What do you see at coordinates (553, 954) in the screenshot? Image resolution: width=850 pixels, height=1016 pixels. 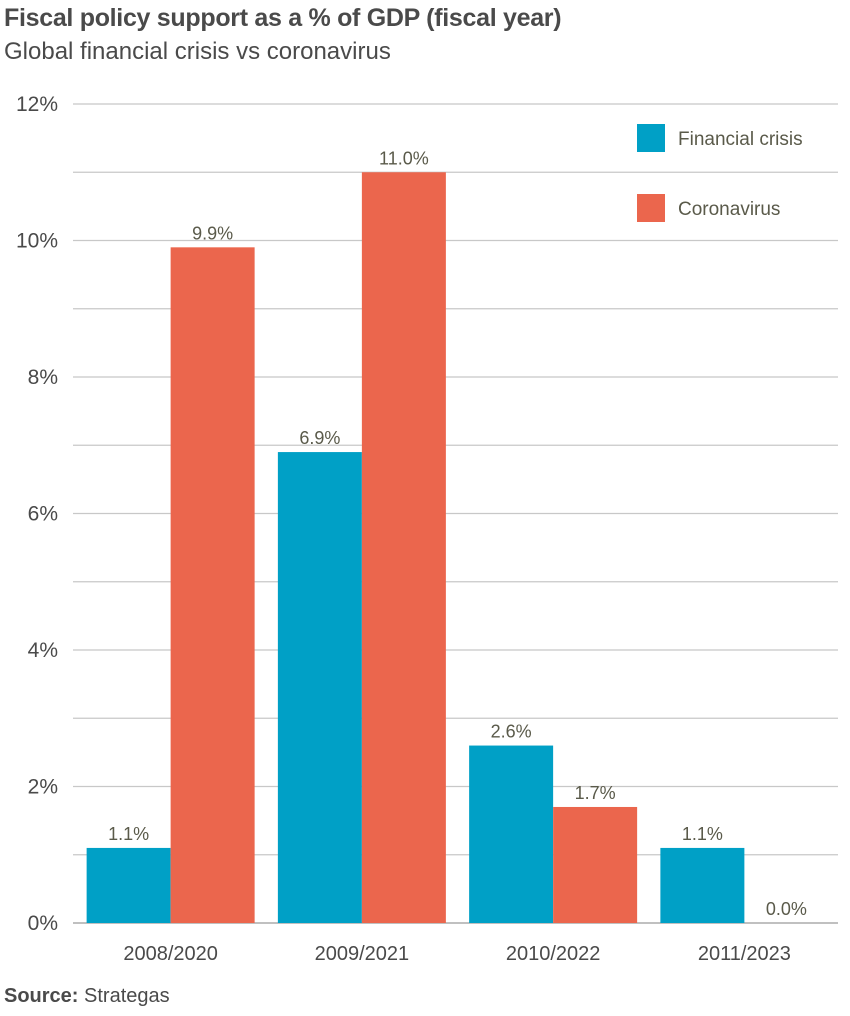 I see `x-tick-label: 2010/2022` at bounding box center [553, 954].